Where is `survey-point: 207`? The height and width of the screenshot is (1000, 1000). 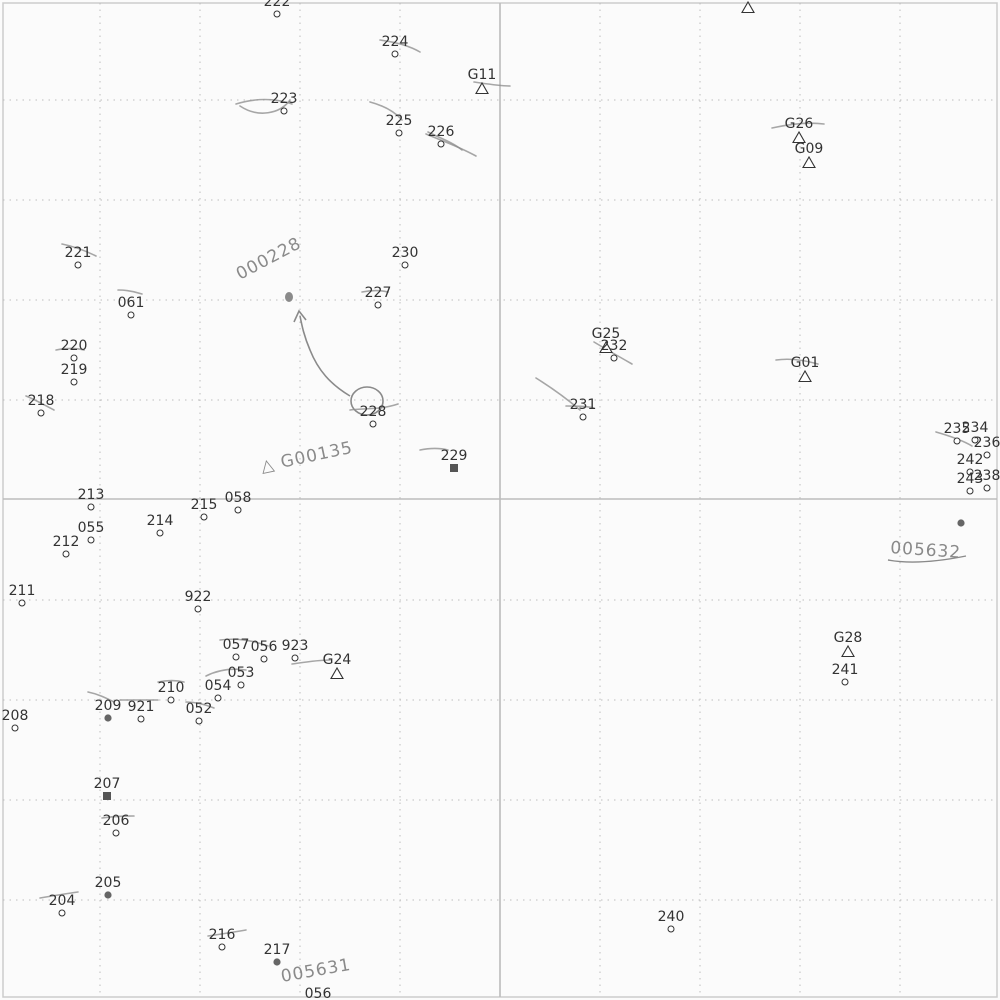
survey-point: 207 is located at coordinates (107, 788).